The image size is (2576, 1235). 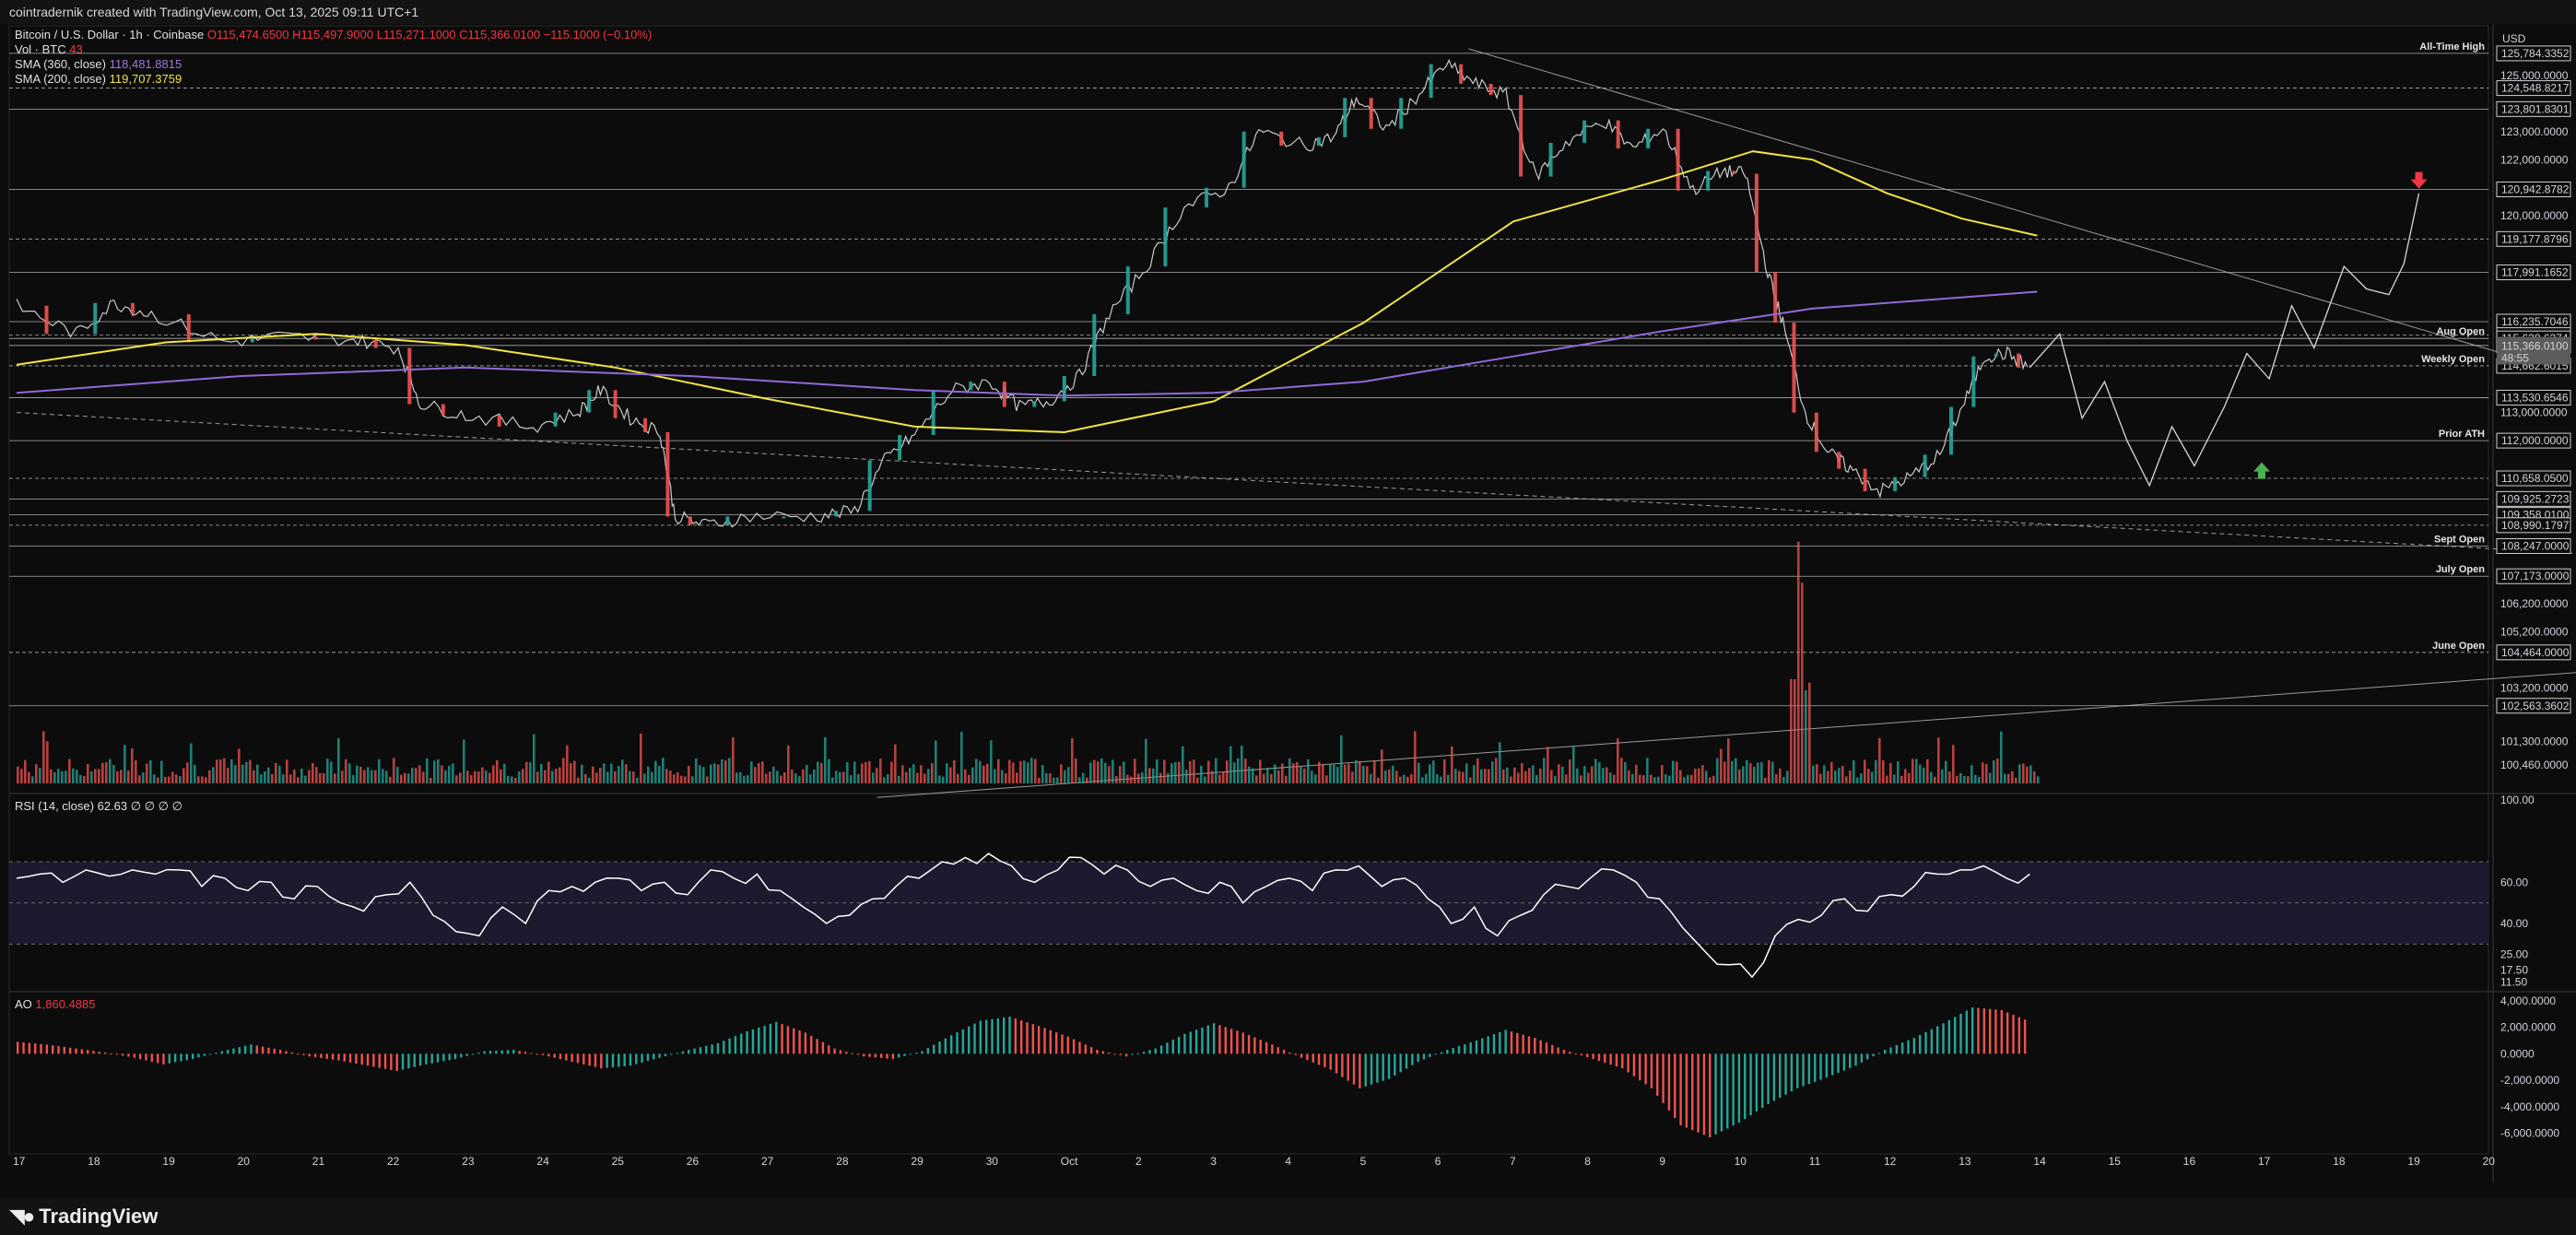 I want to click on price-tick: 123,000.0000, so click(x=2534, y=131).